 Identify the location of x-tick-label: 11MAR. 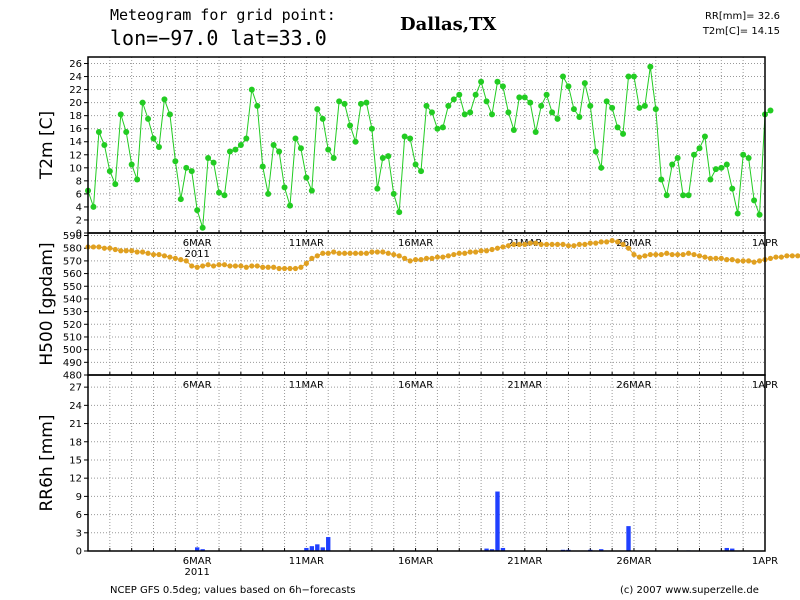
(306, 243).